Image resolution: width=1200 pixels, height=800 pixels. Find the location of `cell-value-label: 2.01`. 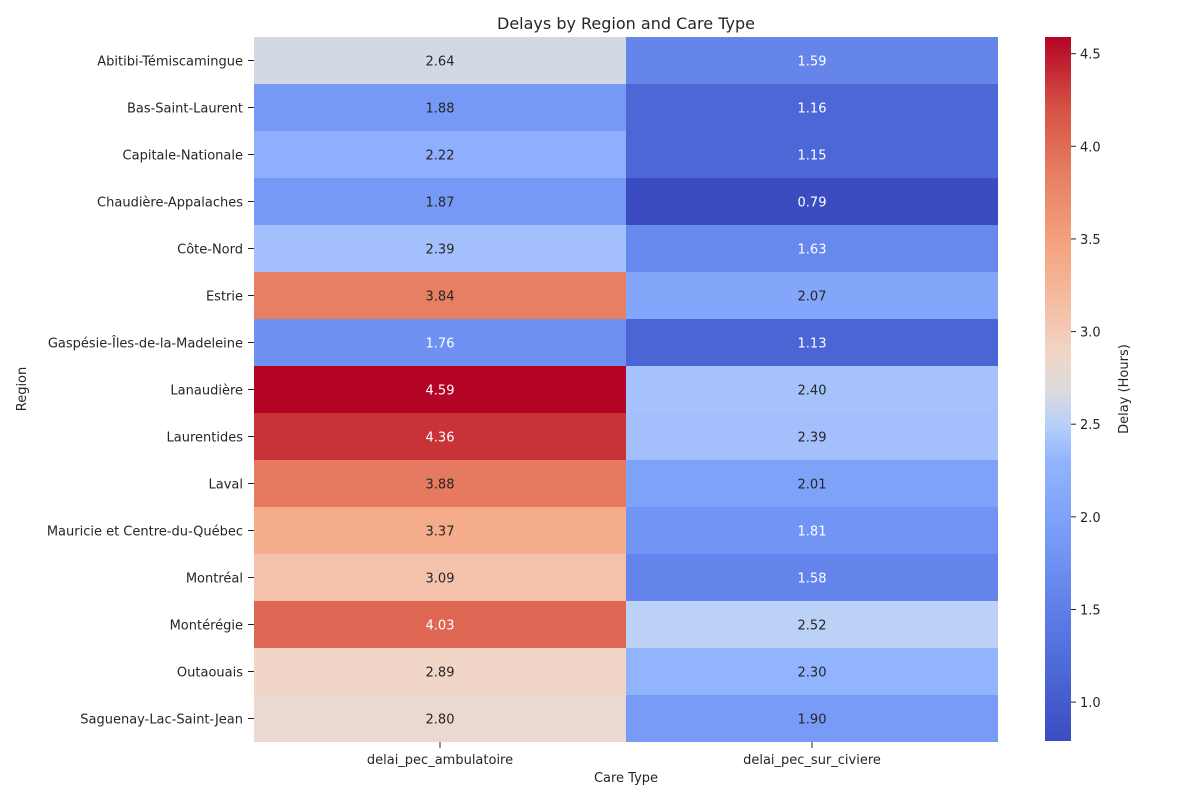

cell-value-label: 2.01 is located at coordinates (812, 485).